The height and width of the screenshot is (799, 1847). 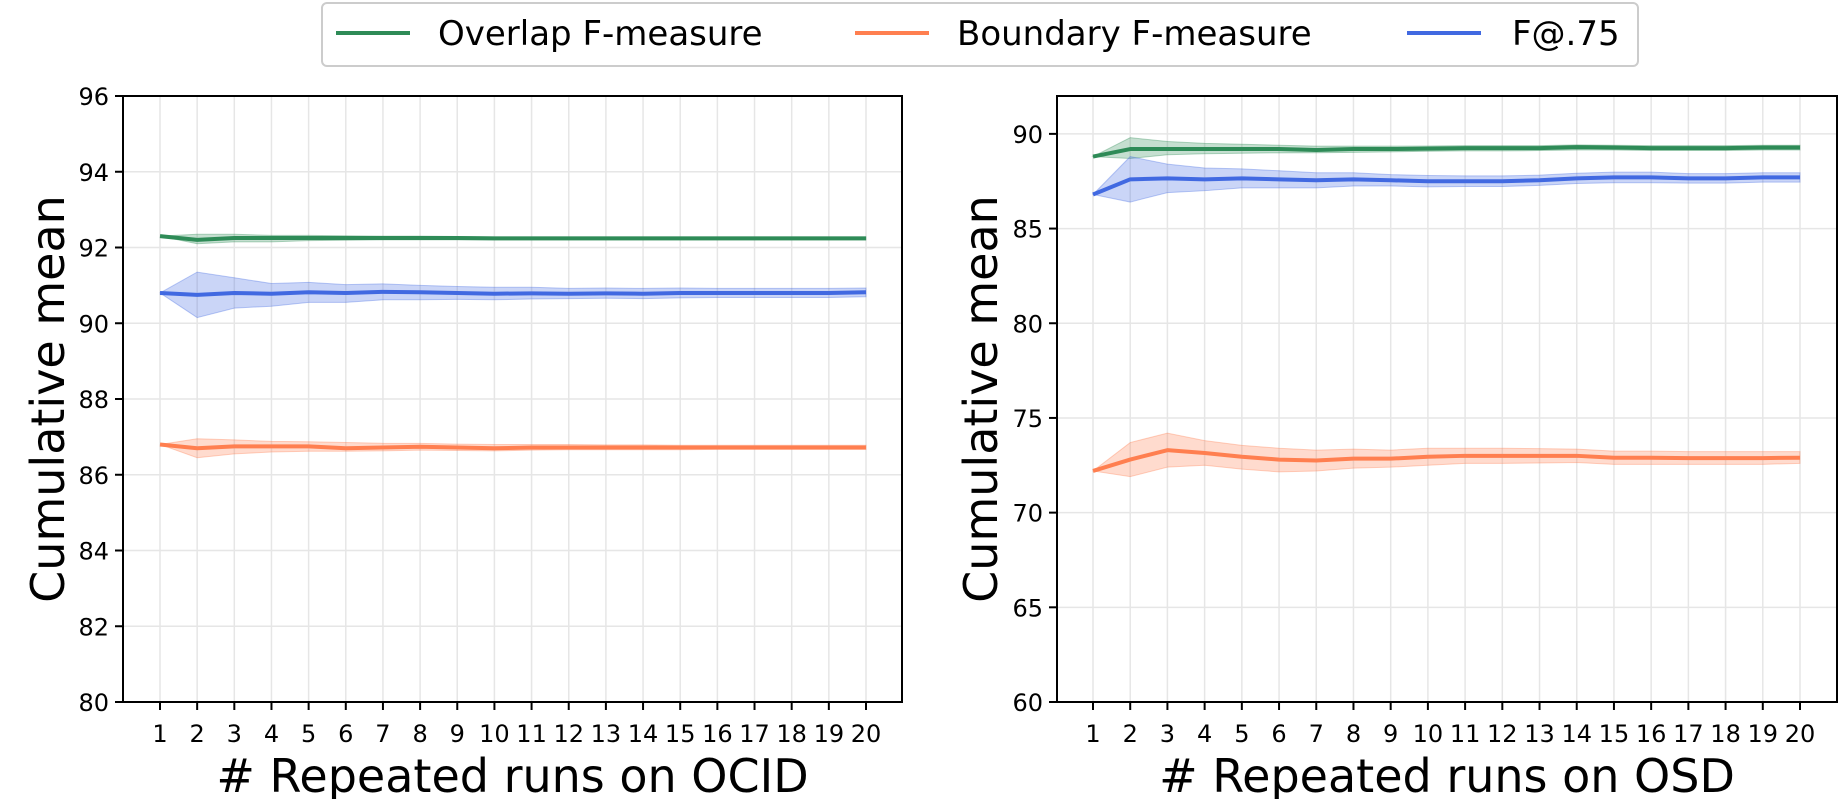 What do you see at coordinates (93, 552) in the screenshot?
I see `y-tick-label: 84` at bounding box center [93, 552].